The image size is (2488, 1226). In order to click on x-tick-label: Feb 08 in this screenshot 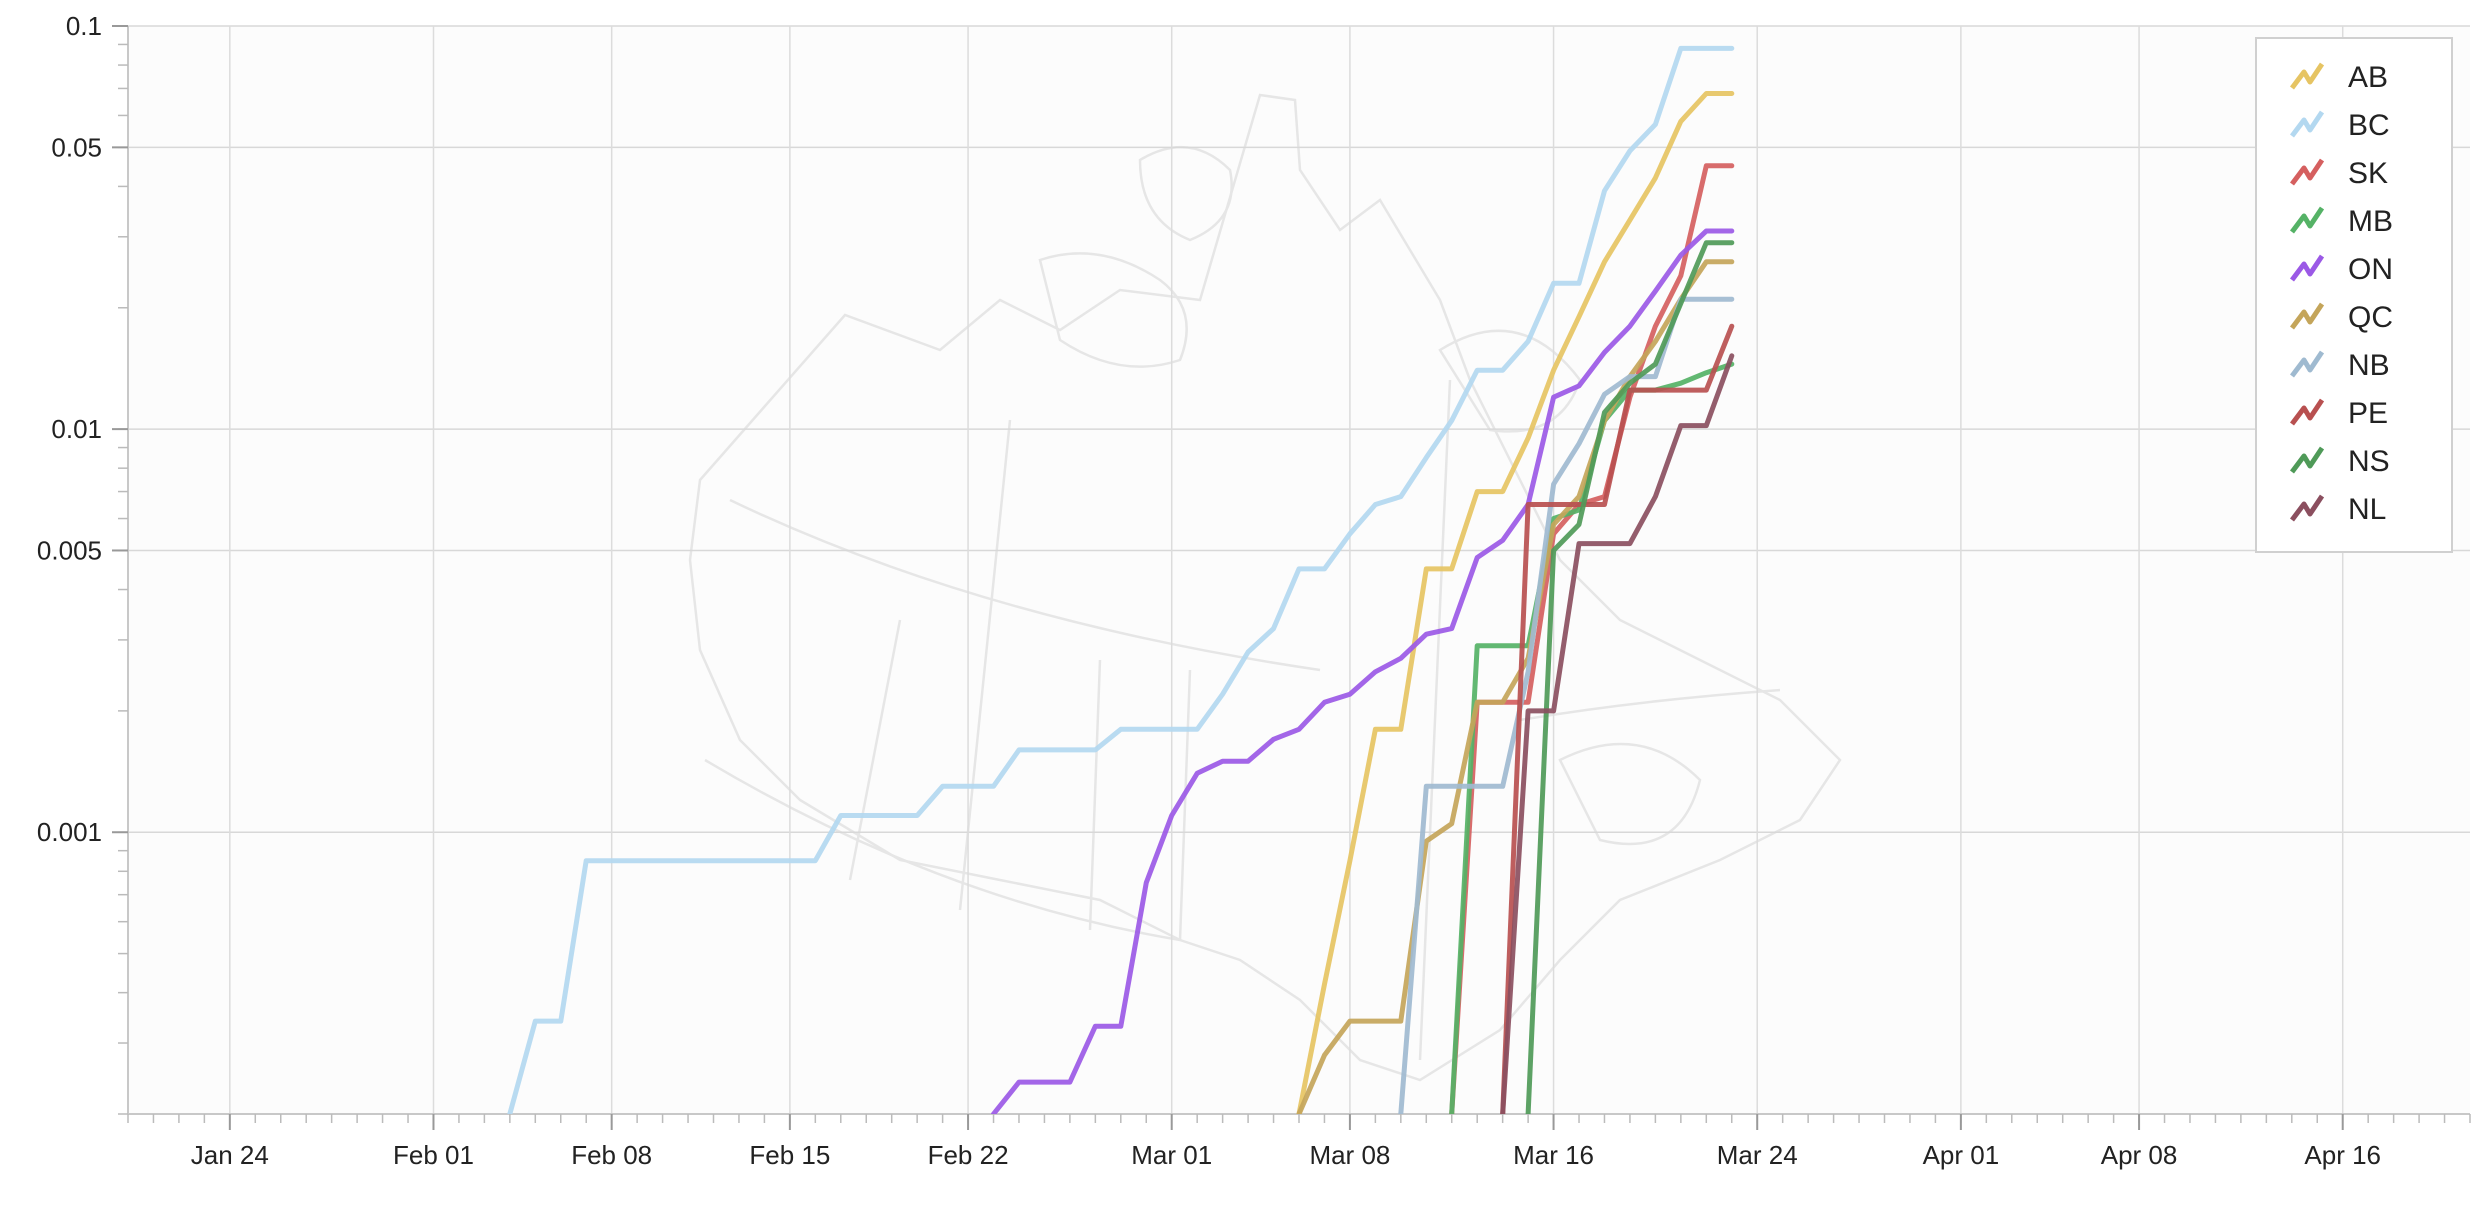, I will do `click(611, 1155)`.